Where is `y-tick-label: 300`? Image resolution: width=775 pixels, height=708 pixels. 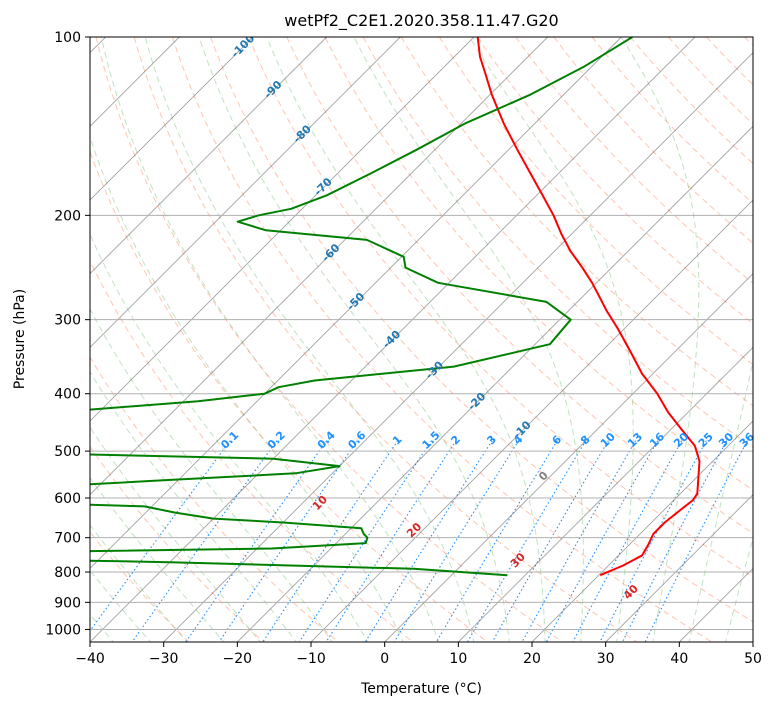
y-tick-label: 300 is located at coordinates (67, 321).